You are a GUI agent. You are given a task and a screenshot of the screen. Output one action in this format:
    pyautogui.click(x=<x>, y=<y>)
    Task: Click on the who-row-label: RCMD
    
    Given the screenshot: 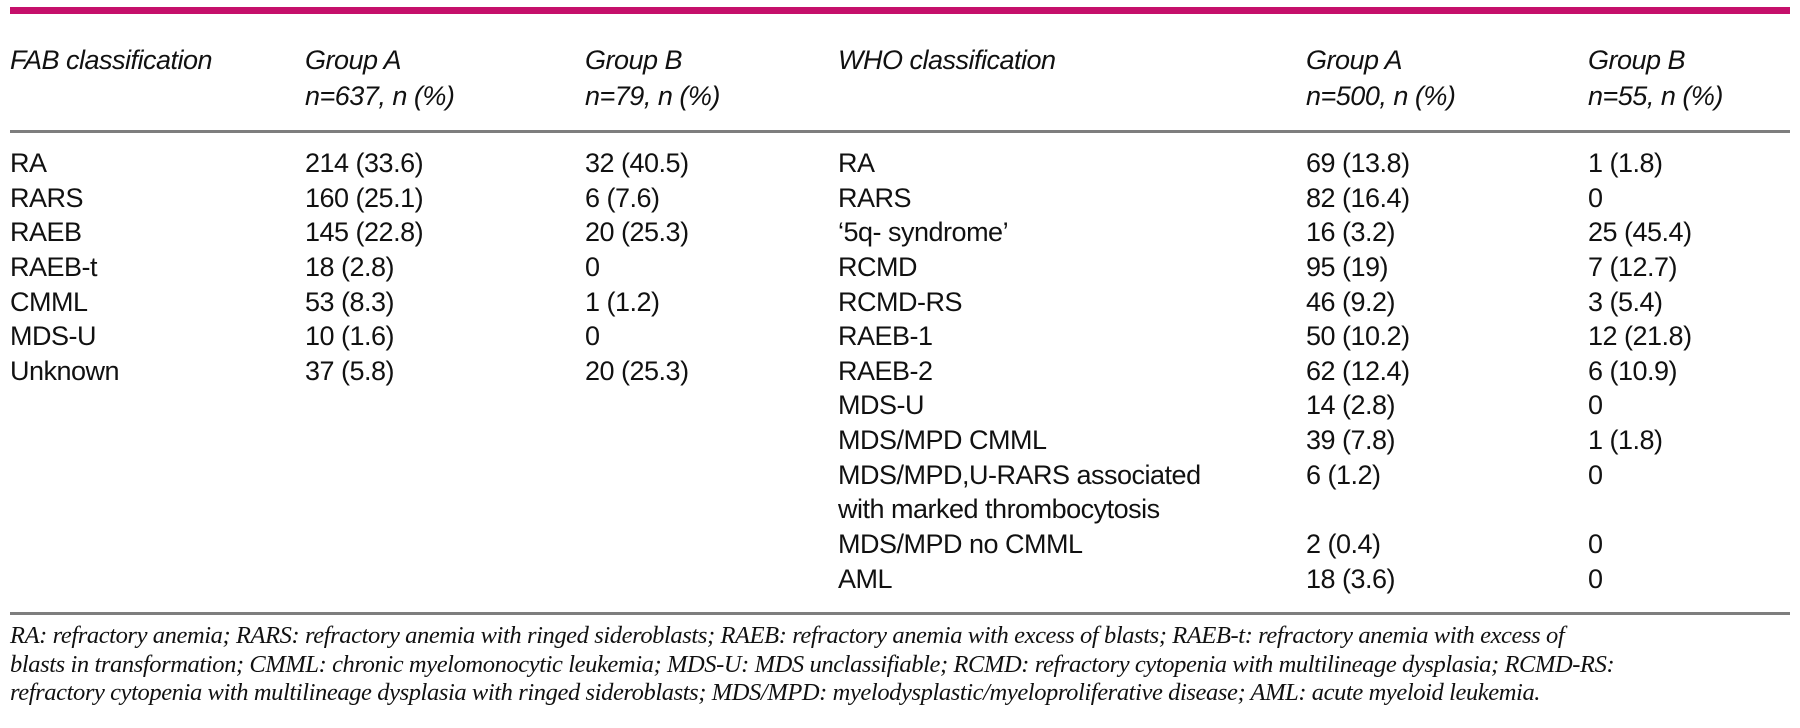 What is the action you would take?
    pyautogui.click(x=878, y=266)
    